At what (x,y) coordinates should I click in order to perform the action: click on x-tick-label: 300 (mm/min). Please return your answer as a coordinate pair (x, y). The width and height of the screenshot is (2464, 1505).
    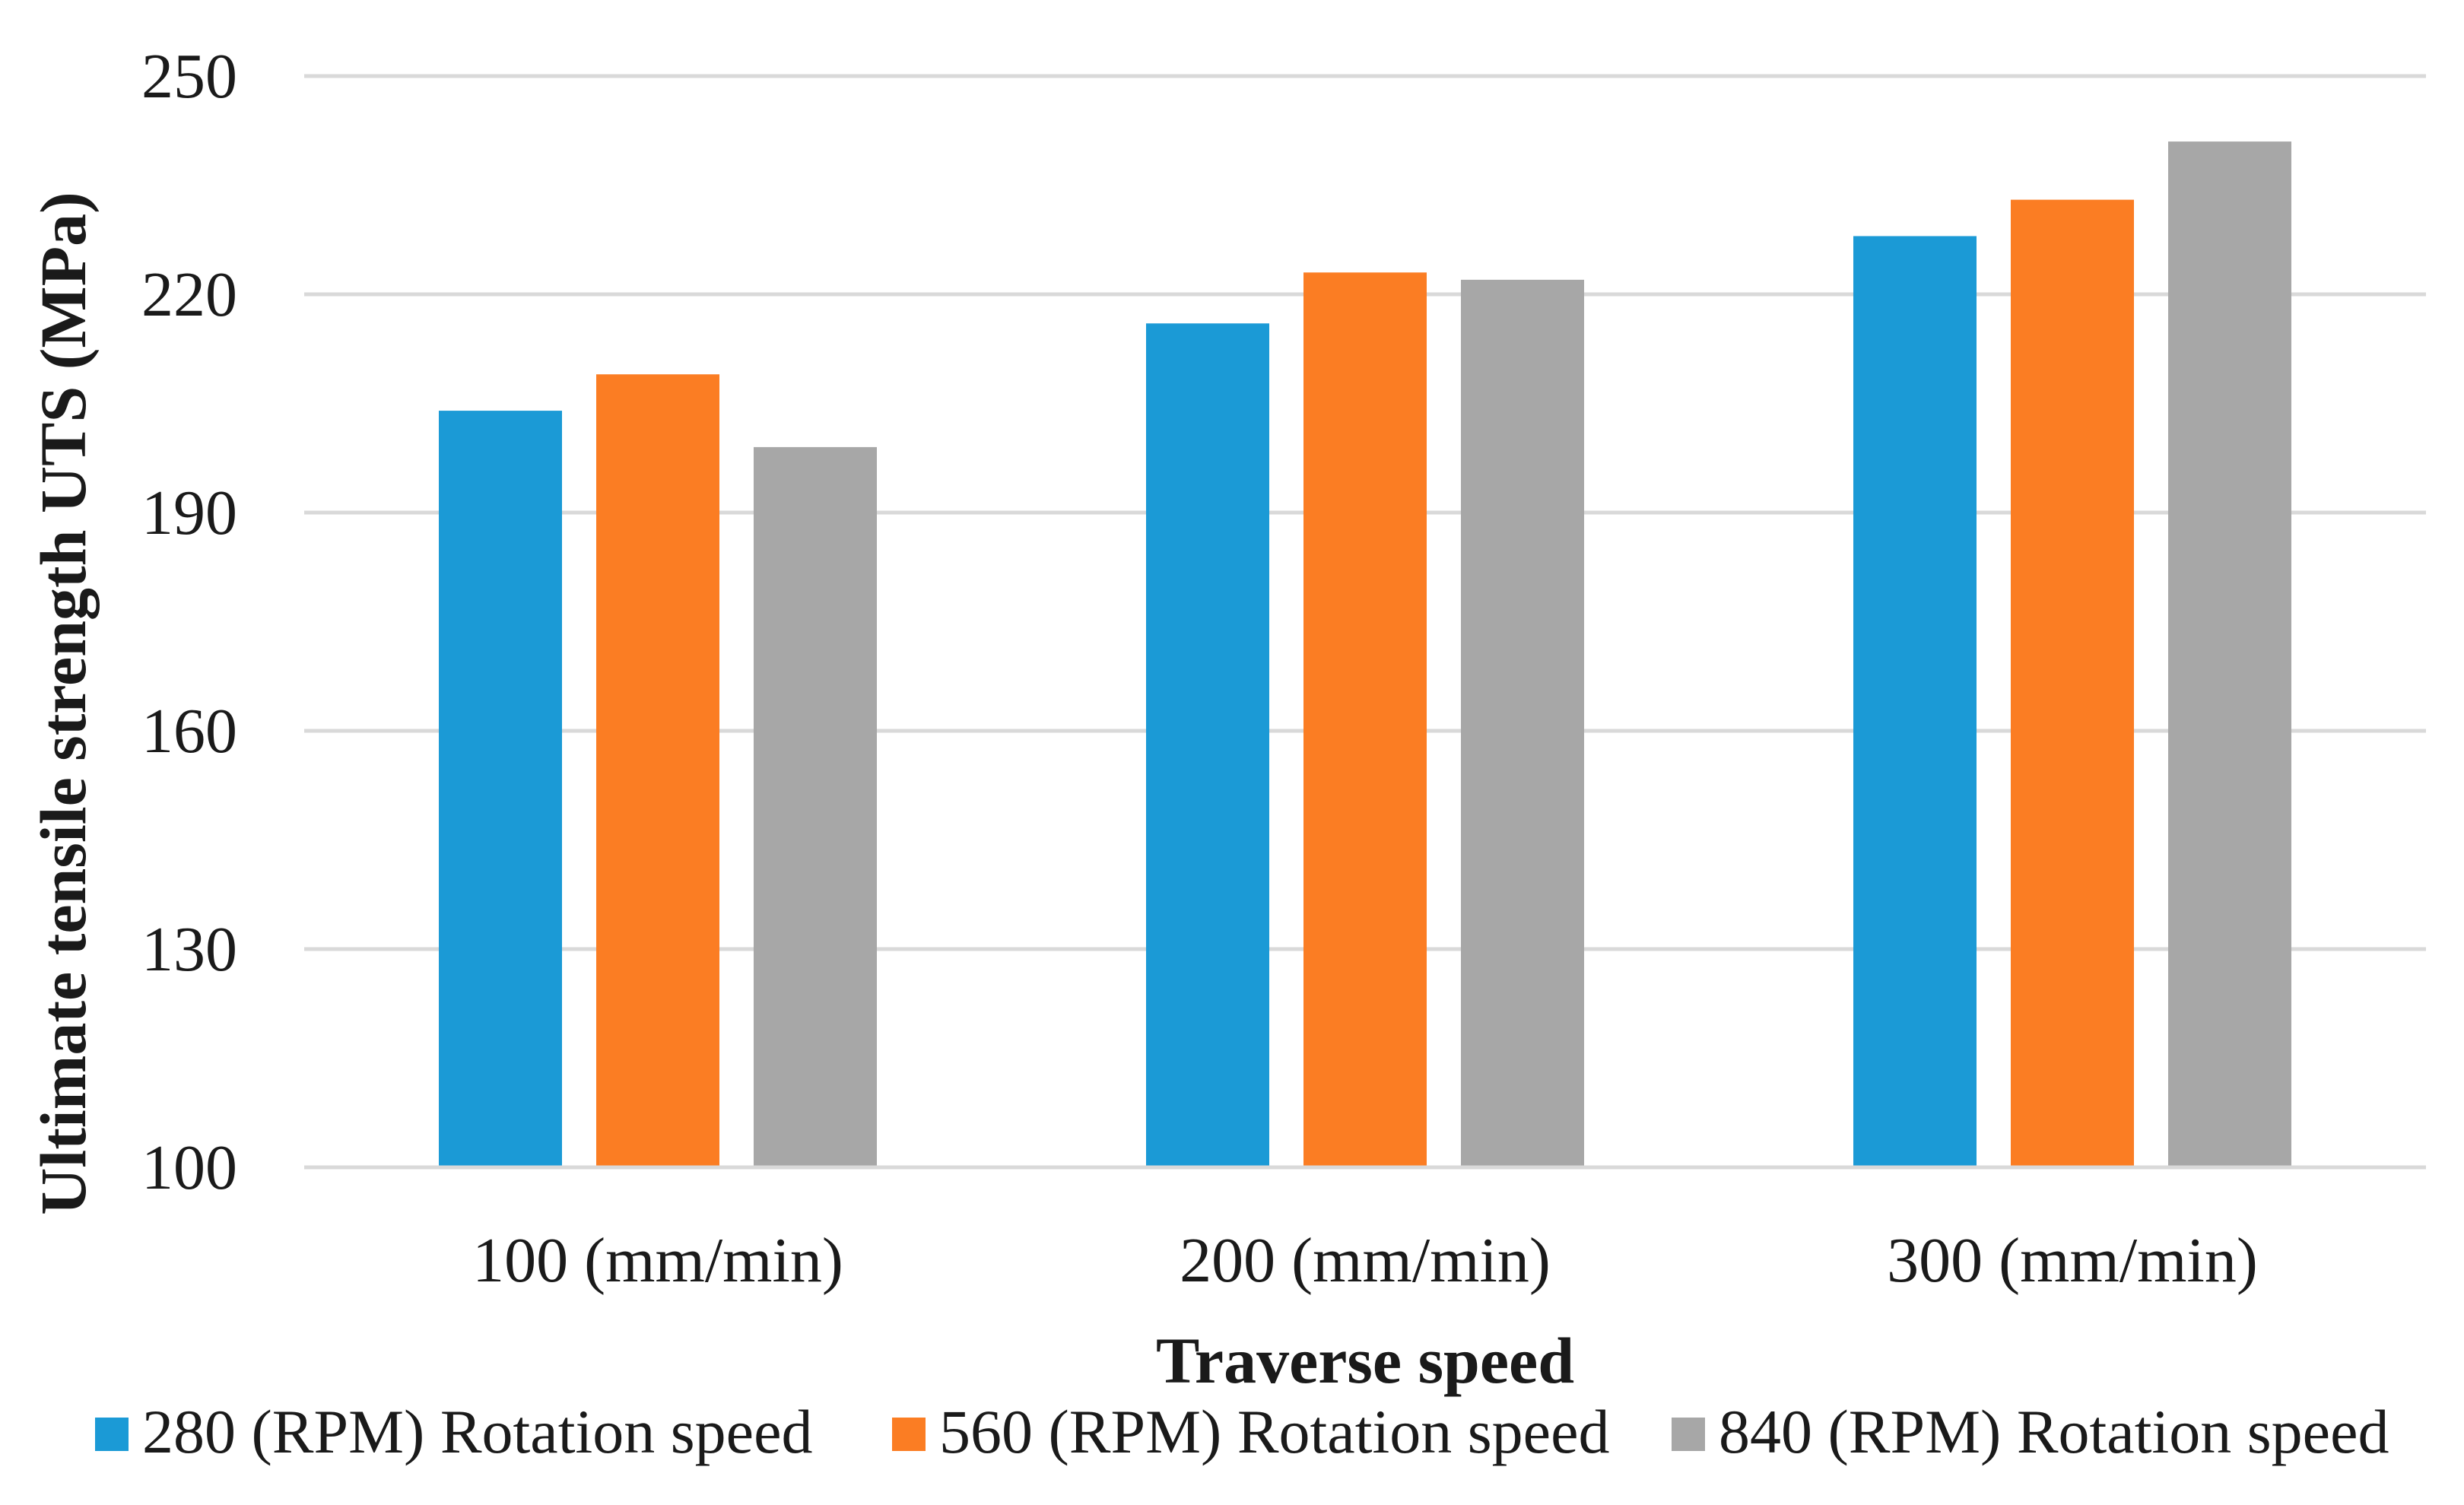
    Looking at the image, I should click on (2072, 1260).